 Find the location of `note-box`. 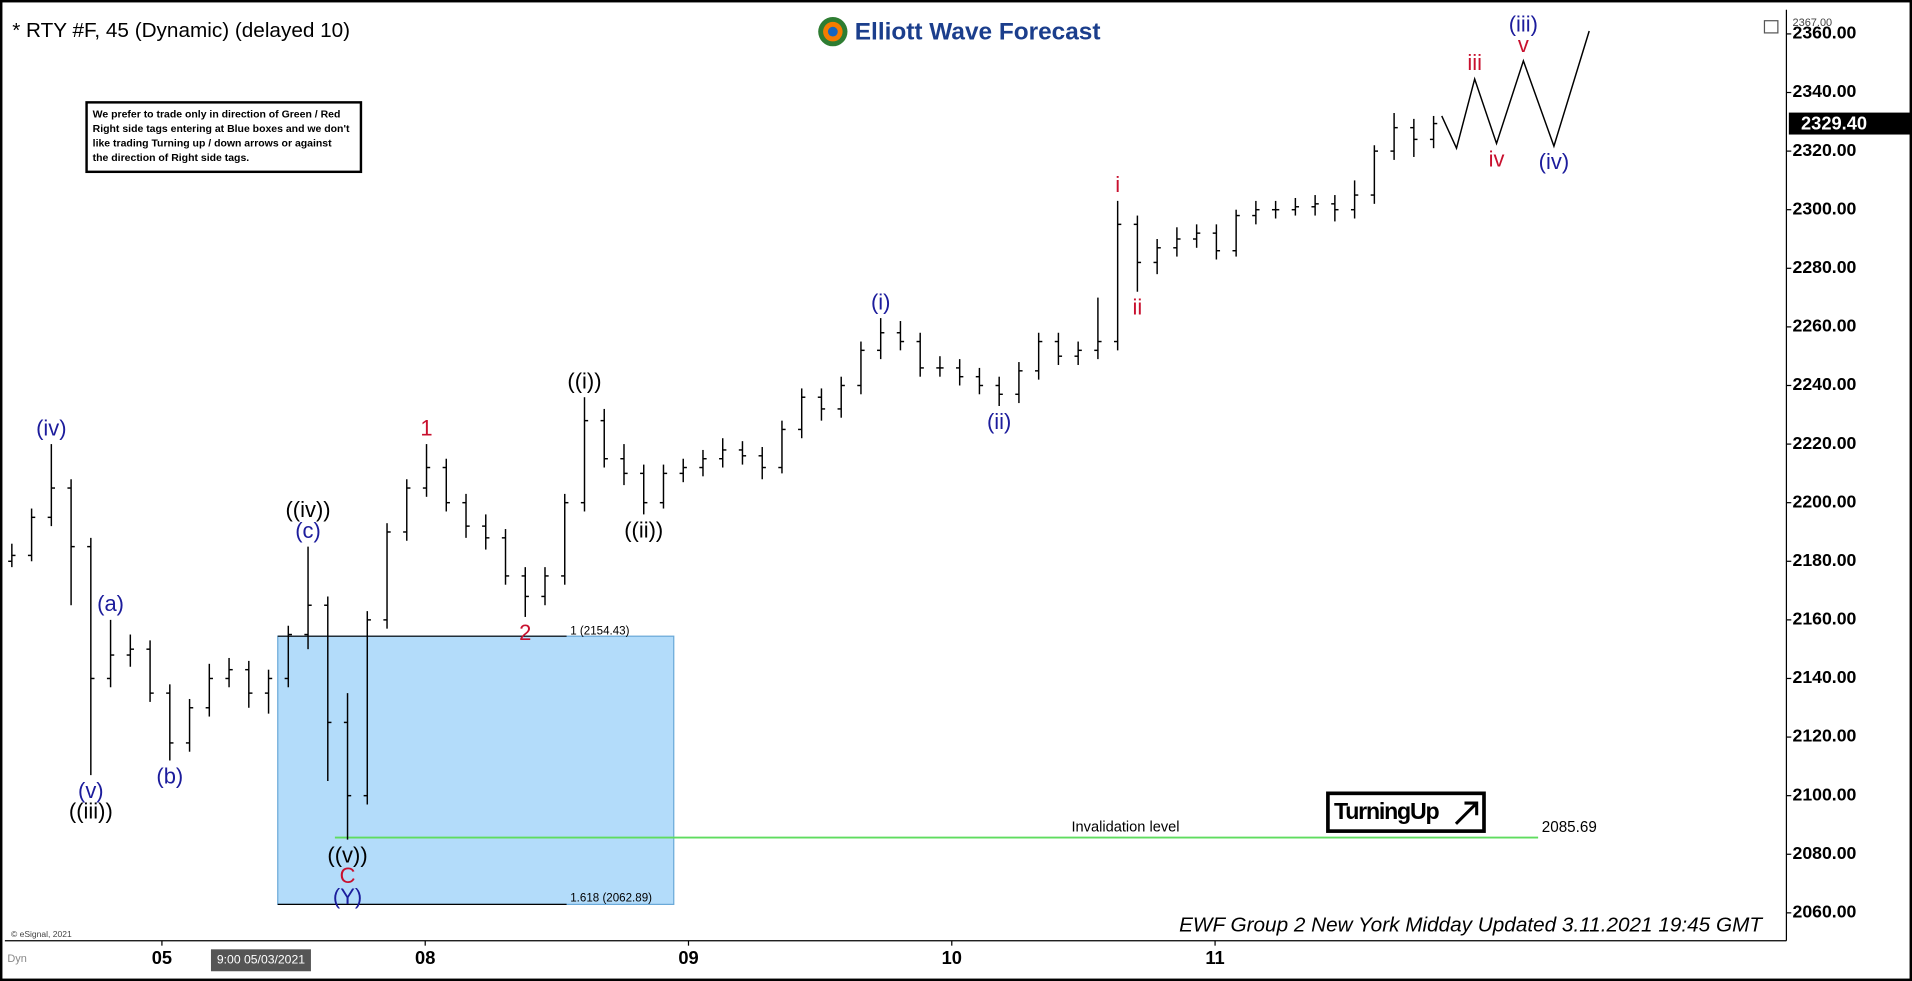

note-box is located at coordinates (224, 137).